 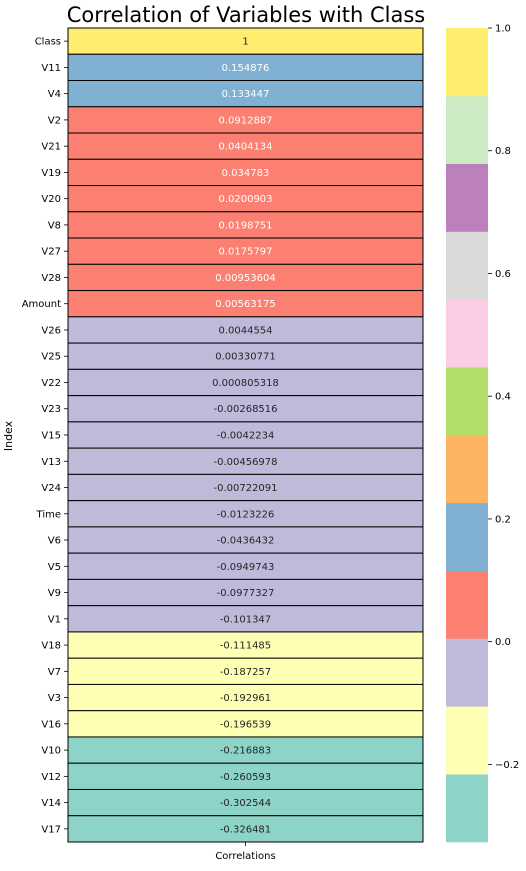 What do you see at coordinates (245, 225) in the screenshot?
I see `cell-value-label: 0.0198751` at bounding box center [245, 225].